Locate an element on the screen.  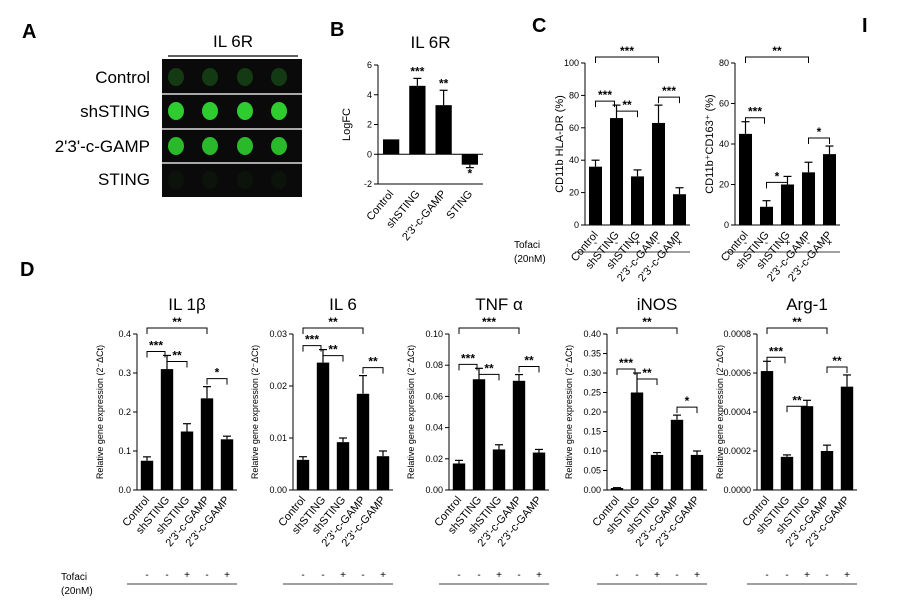
blot-panel: IL 6R Control shSTING 2'3'-c-GAMP STING is located at coordinates (178, 114).